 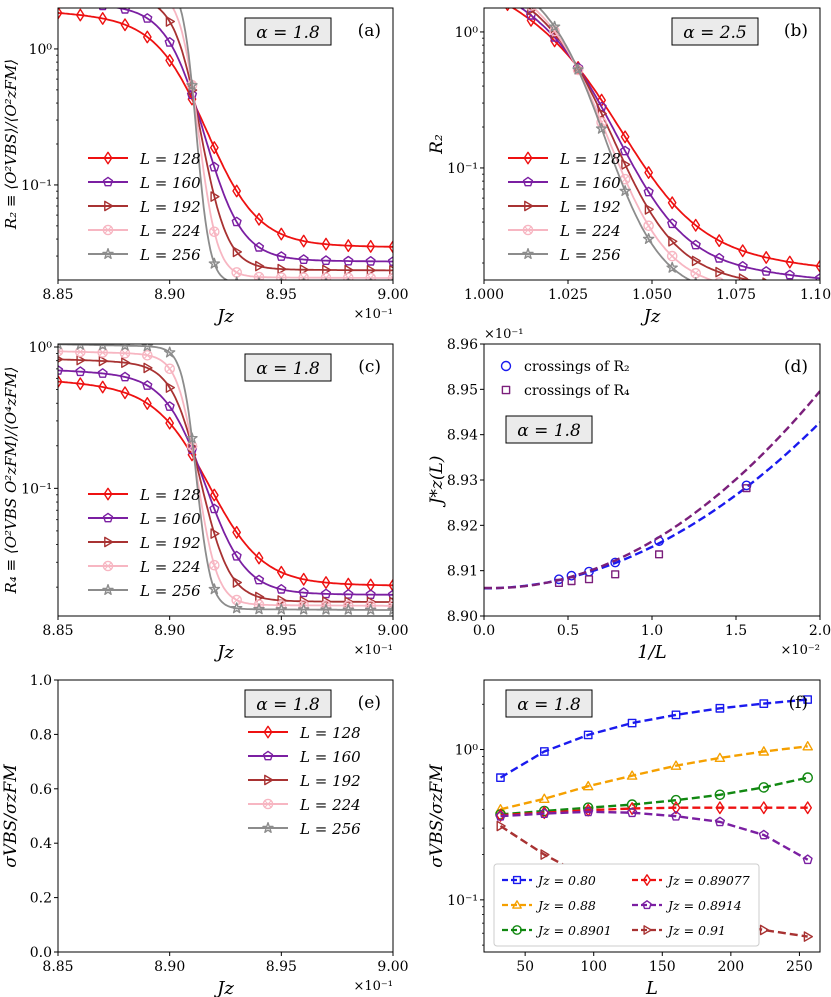 I want to click on y-axis-label-a: R₂ ≡ ⟨O²VBS⟩/⟨O²zFM⟩, so click(x=11, y=144).